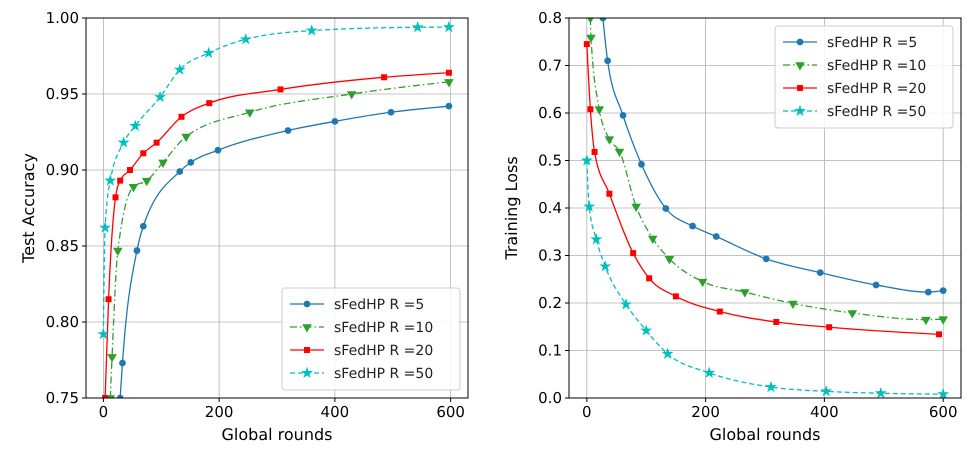  What do you see at coordinates (62, 18) in the screenshot?
I see `y-tick-label: 1.00` at bounding box center [62, 18].